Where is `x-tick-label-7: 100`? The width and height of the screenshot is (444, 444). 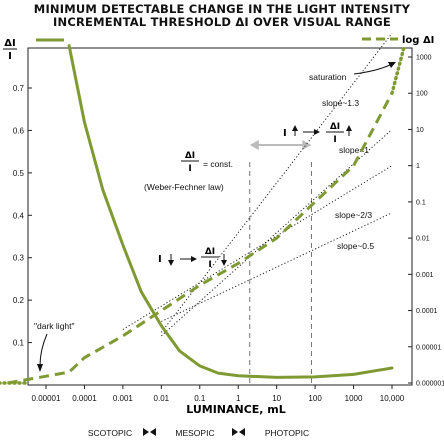
x-tick-label-7: 100 is located at coordinates (315, 398).